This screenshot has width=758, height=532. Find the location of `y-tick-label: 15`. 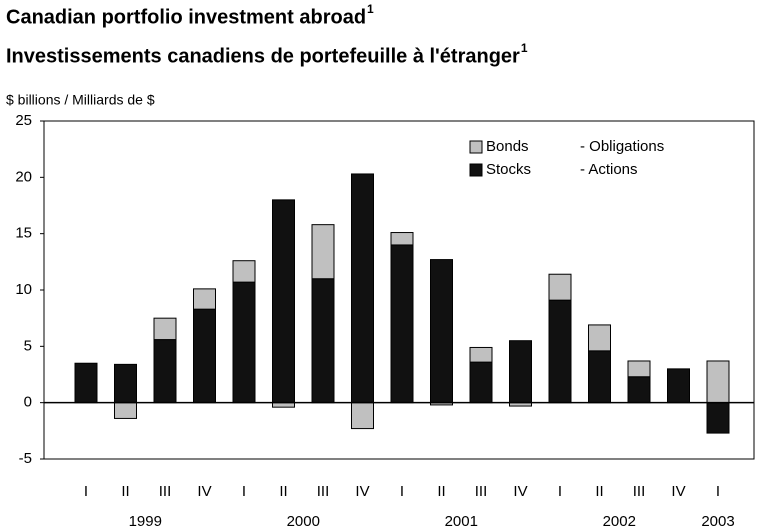

y-tick-label: 15 is located at coordinates (23, 233).